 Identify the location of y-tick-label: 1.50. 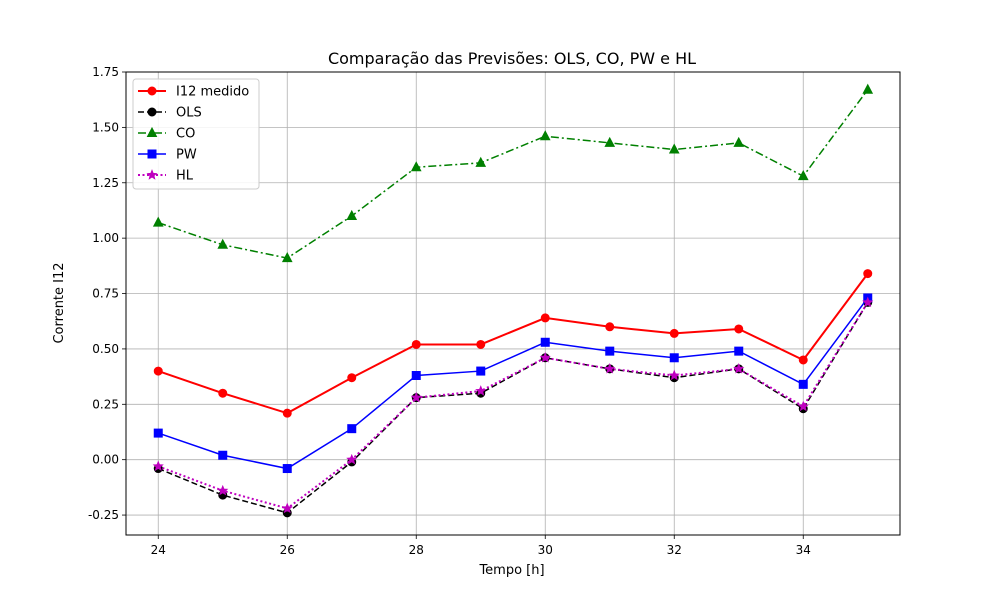
(105, 127).